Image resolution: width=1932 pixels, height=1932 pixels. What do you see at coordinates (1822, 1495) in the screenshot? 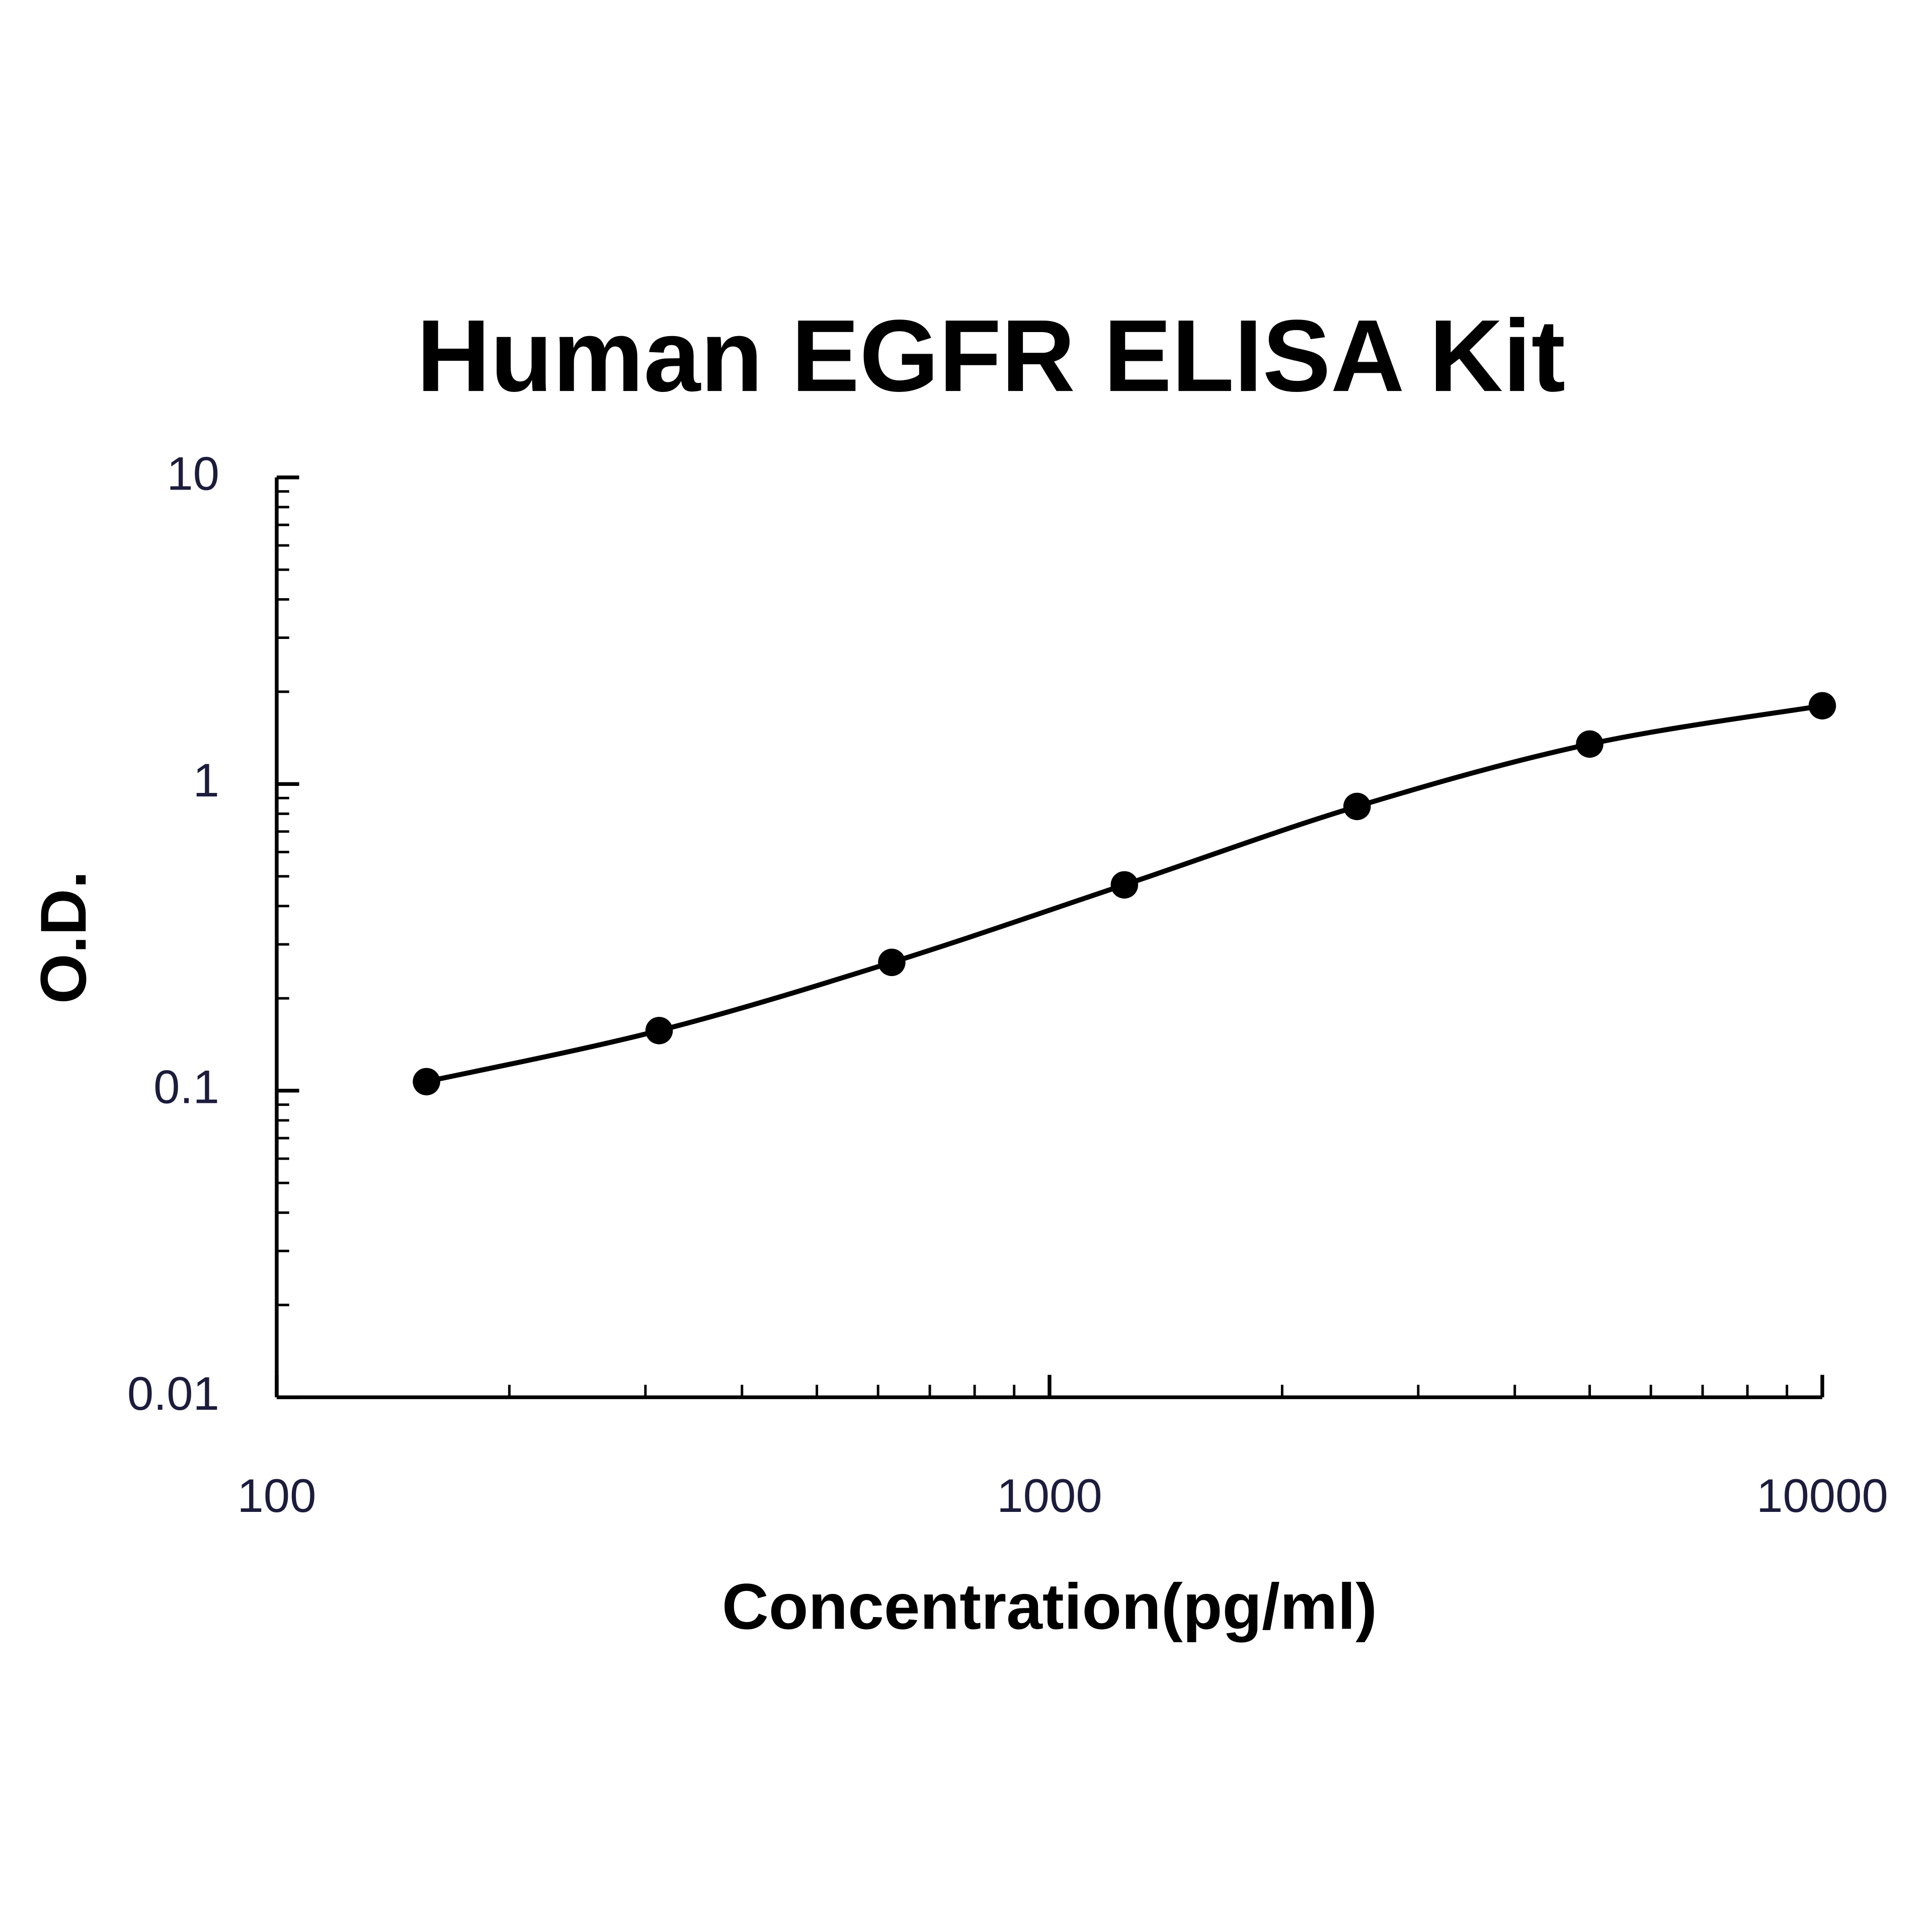
I see `x-tick-label: 10000` at bounding box center [1822, 1495].